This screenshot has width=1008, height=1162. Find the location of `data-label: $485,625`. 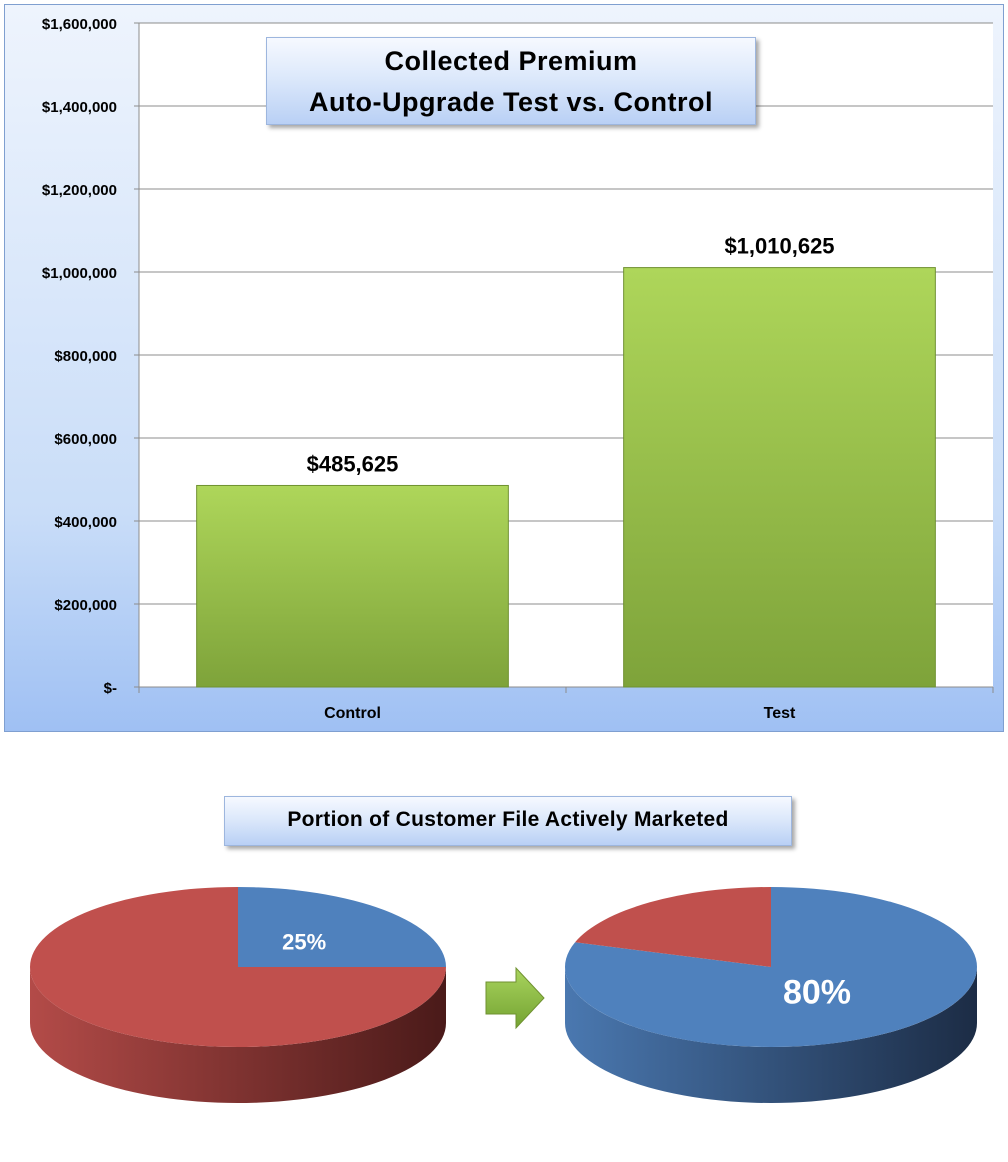

data-label: $485,625 is located at coordinates (353, 463).